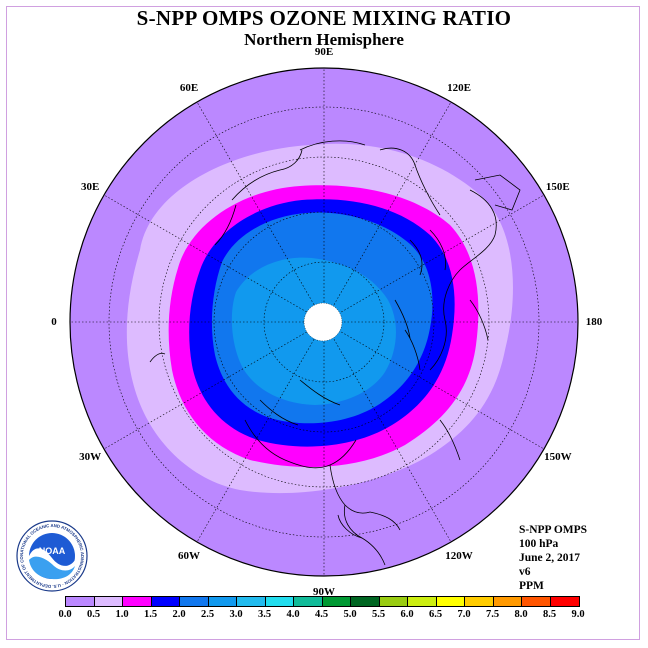 The width and height of the screenshot is (648, 648). I want to click on longitude-label: 0, so click(54, 322).